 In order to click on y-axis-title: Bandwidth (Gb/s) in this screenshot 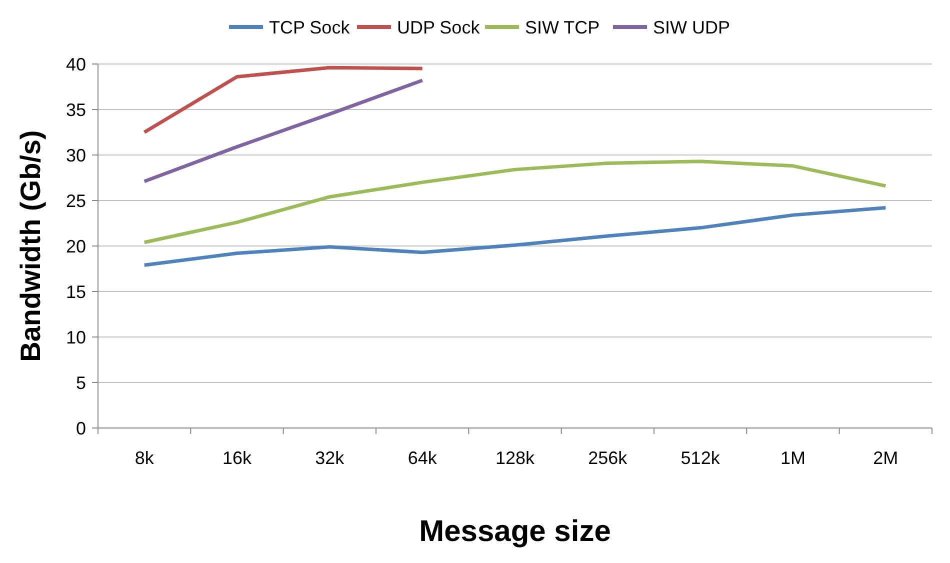, I will do `click(30, 246)`.